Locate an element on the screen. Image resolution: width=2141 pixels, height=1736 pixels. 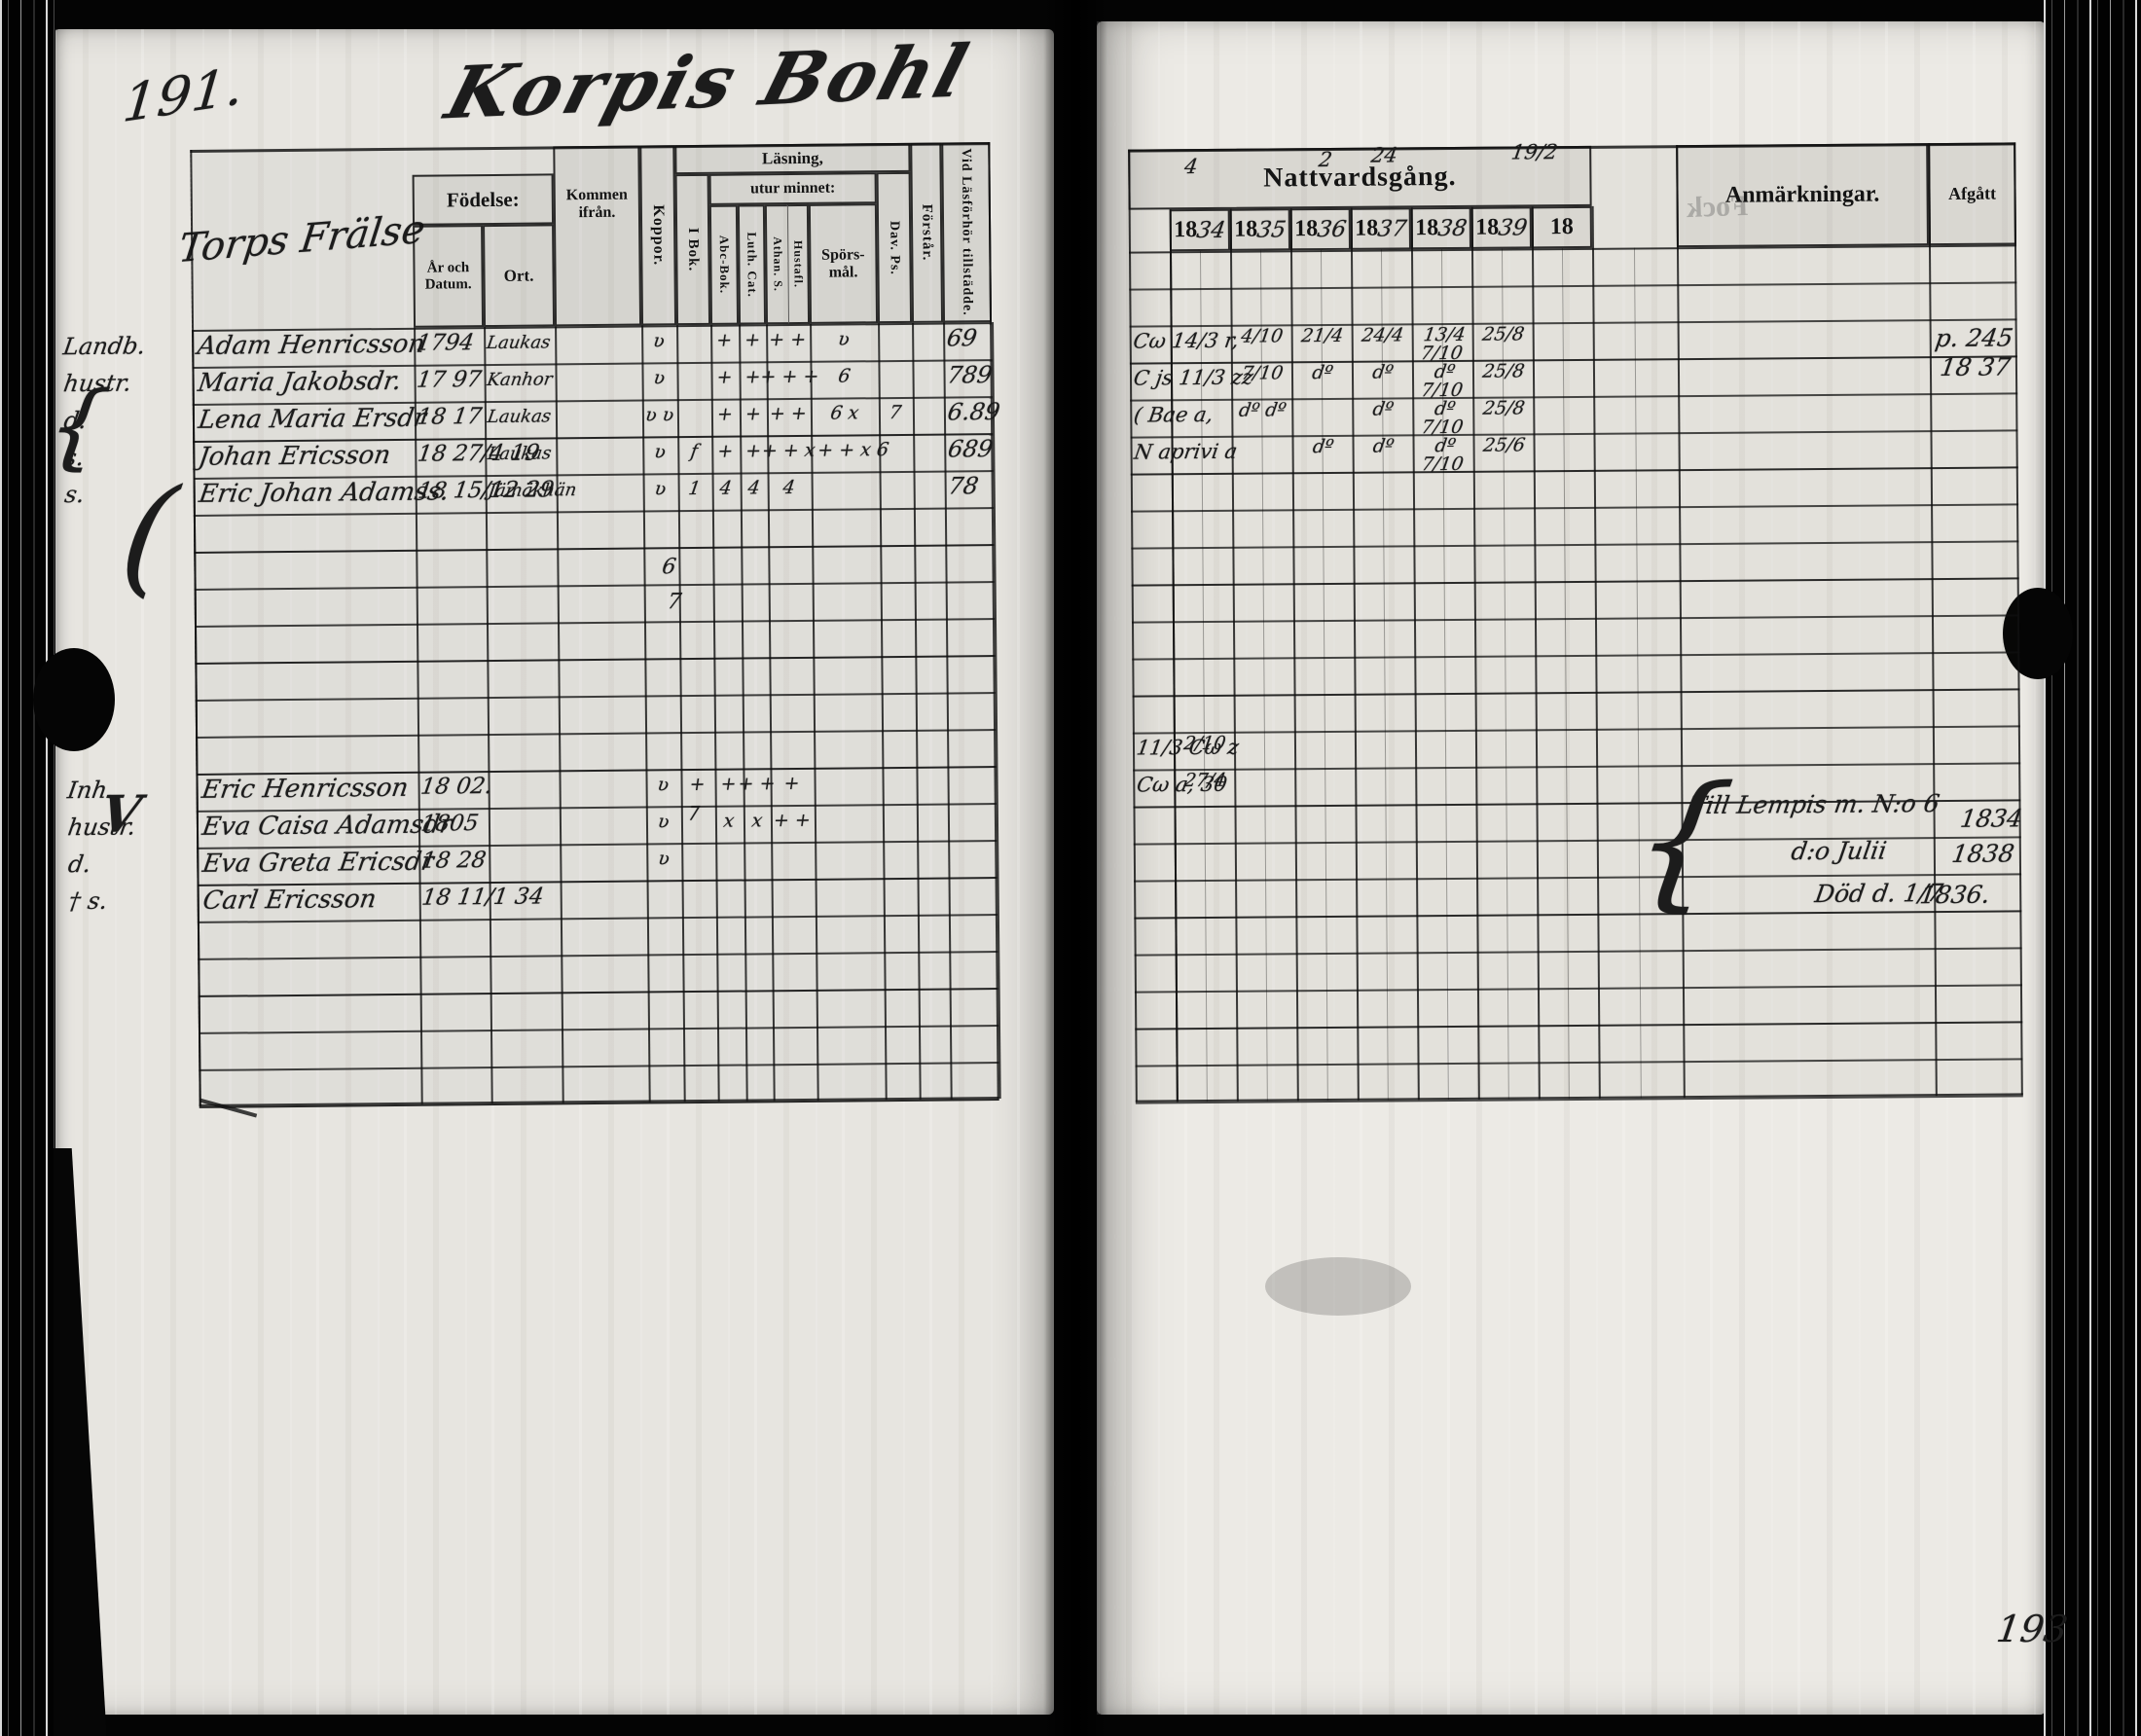
communion-date: 24/4 is located at coordinates (1382, 335).